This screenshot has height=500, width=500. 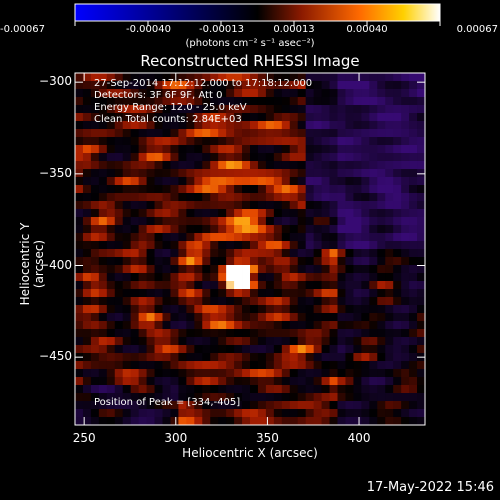 What do you see at coordinates (55, 356) in the screenshot?
I see `y-tick-label: −450` at bounding box center [55, 356].